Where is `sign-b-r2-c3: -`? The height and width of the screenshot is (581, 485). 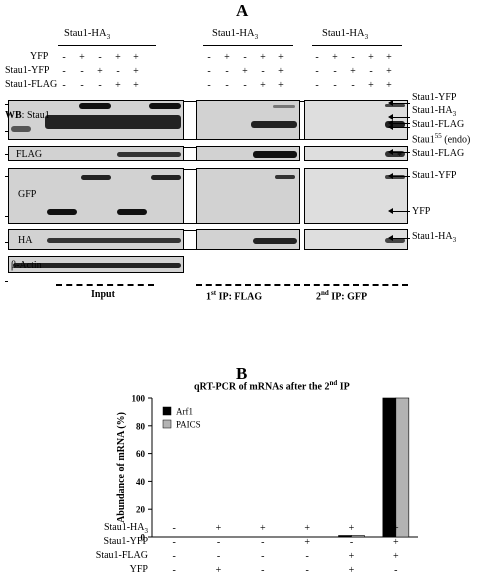 sign-b-r2-c3: - is located at coordinates (307, 556).